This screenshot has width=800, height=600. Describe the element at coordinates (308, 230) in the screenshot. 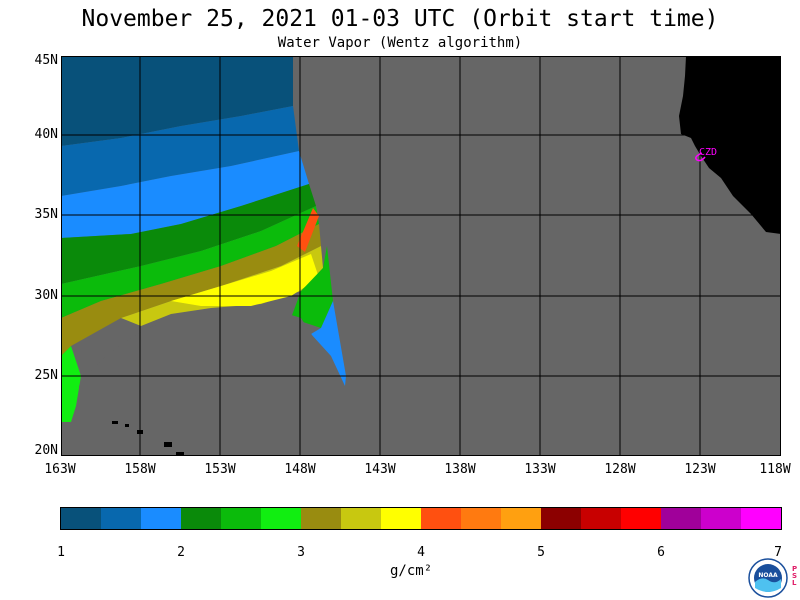

I see `vapor-band-orange` at that location.